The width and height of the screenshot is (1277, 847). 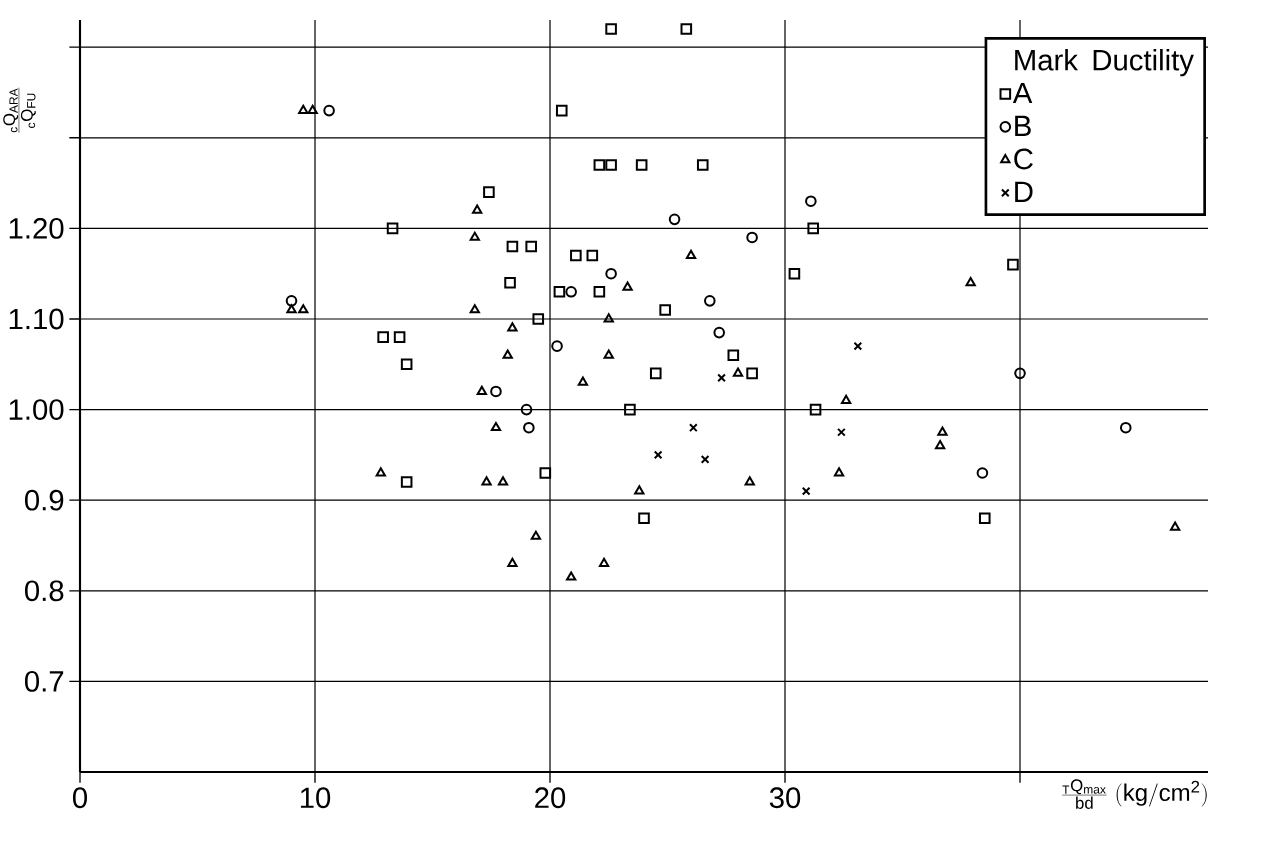 I want to click on legend-label: B, so click(x=1023, y=125).